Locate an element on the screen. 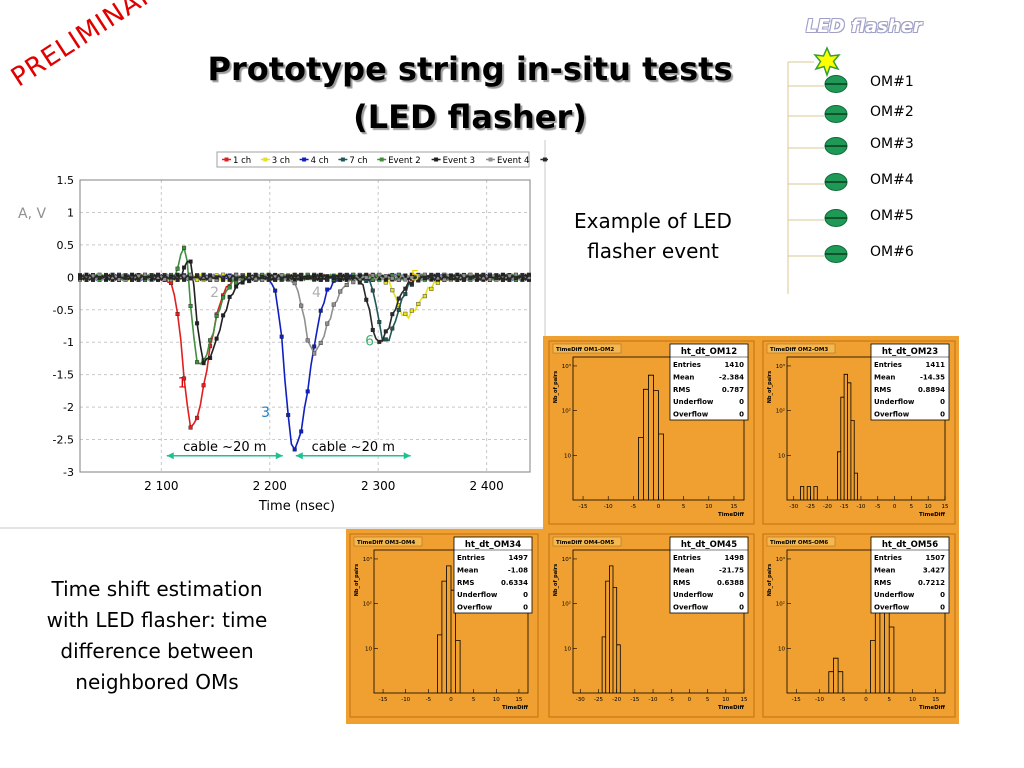 The width and height of the screenshot is (1024, 768). om-label: OM#4 is located at coordinates (892, 180).